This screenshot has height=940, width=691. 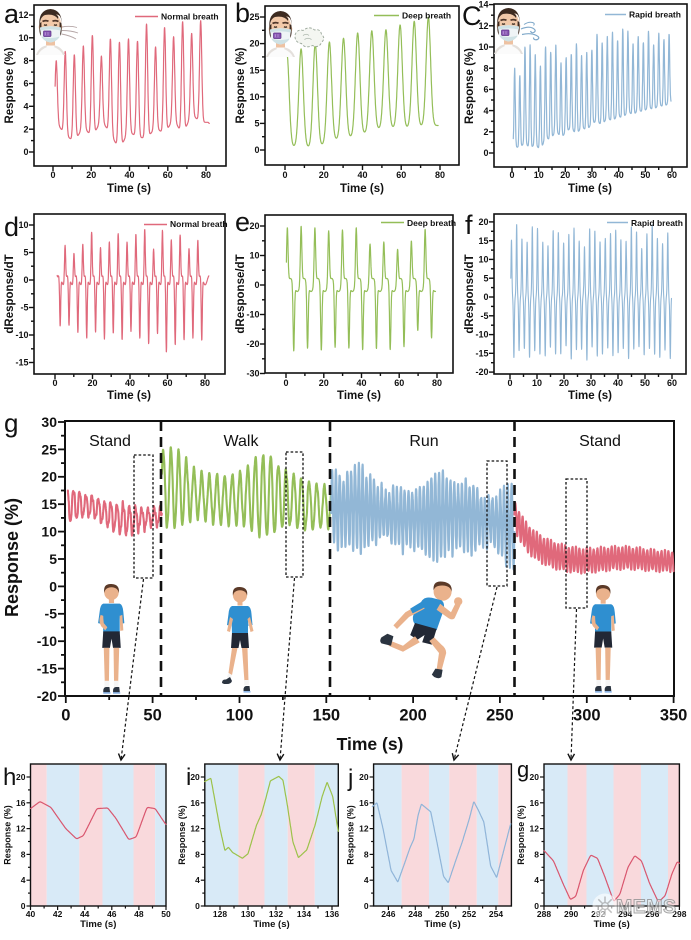 What do you see at coordinates (431, 223) in the screenshot?
I see `svg-text: Deep breath` at bounding box center [431, 223].